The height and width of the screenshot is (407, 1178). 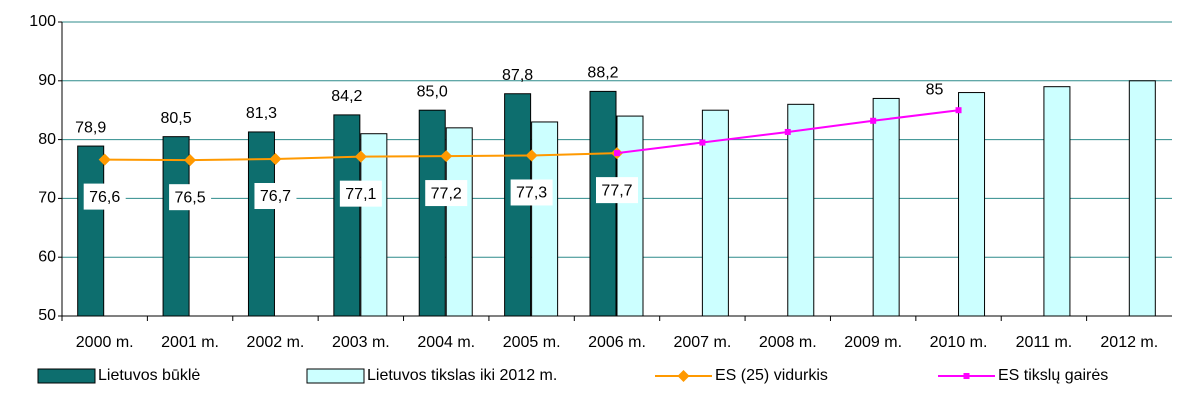 What do you see at coordinates (276, 342) in the screenshot?
I see `x-tick-label: 2002 m.` at bounding box center [276, 342].